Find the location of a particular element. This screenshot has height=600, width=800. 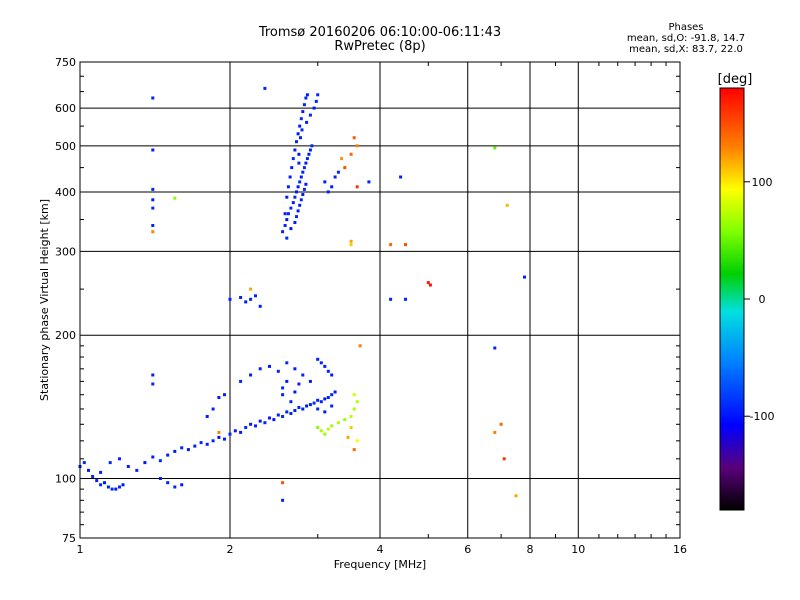

chart-title-line2: RwPretec (8p) is located at coordinates (380, 46).